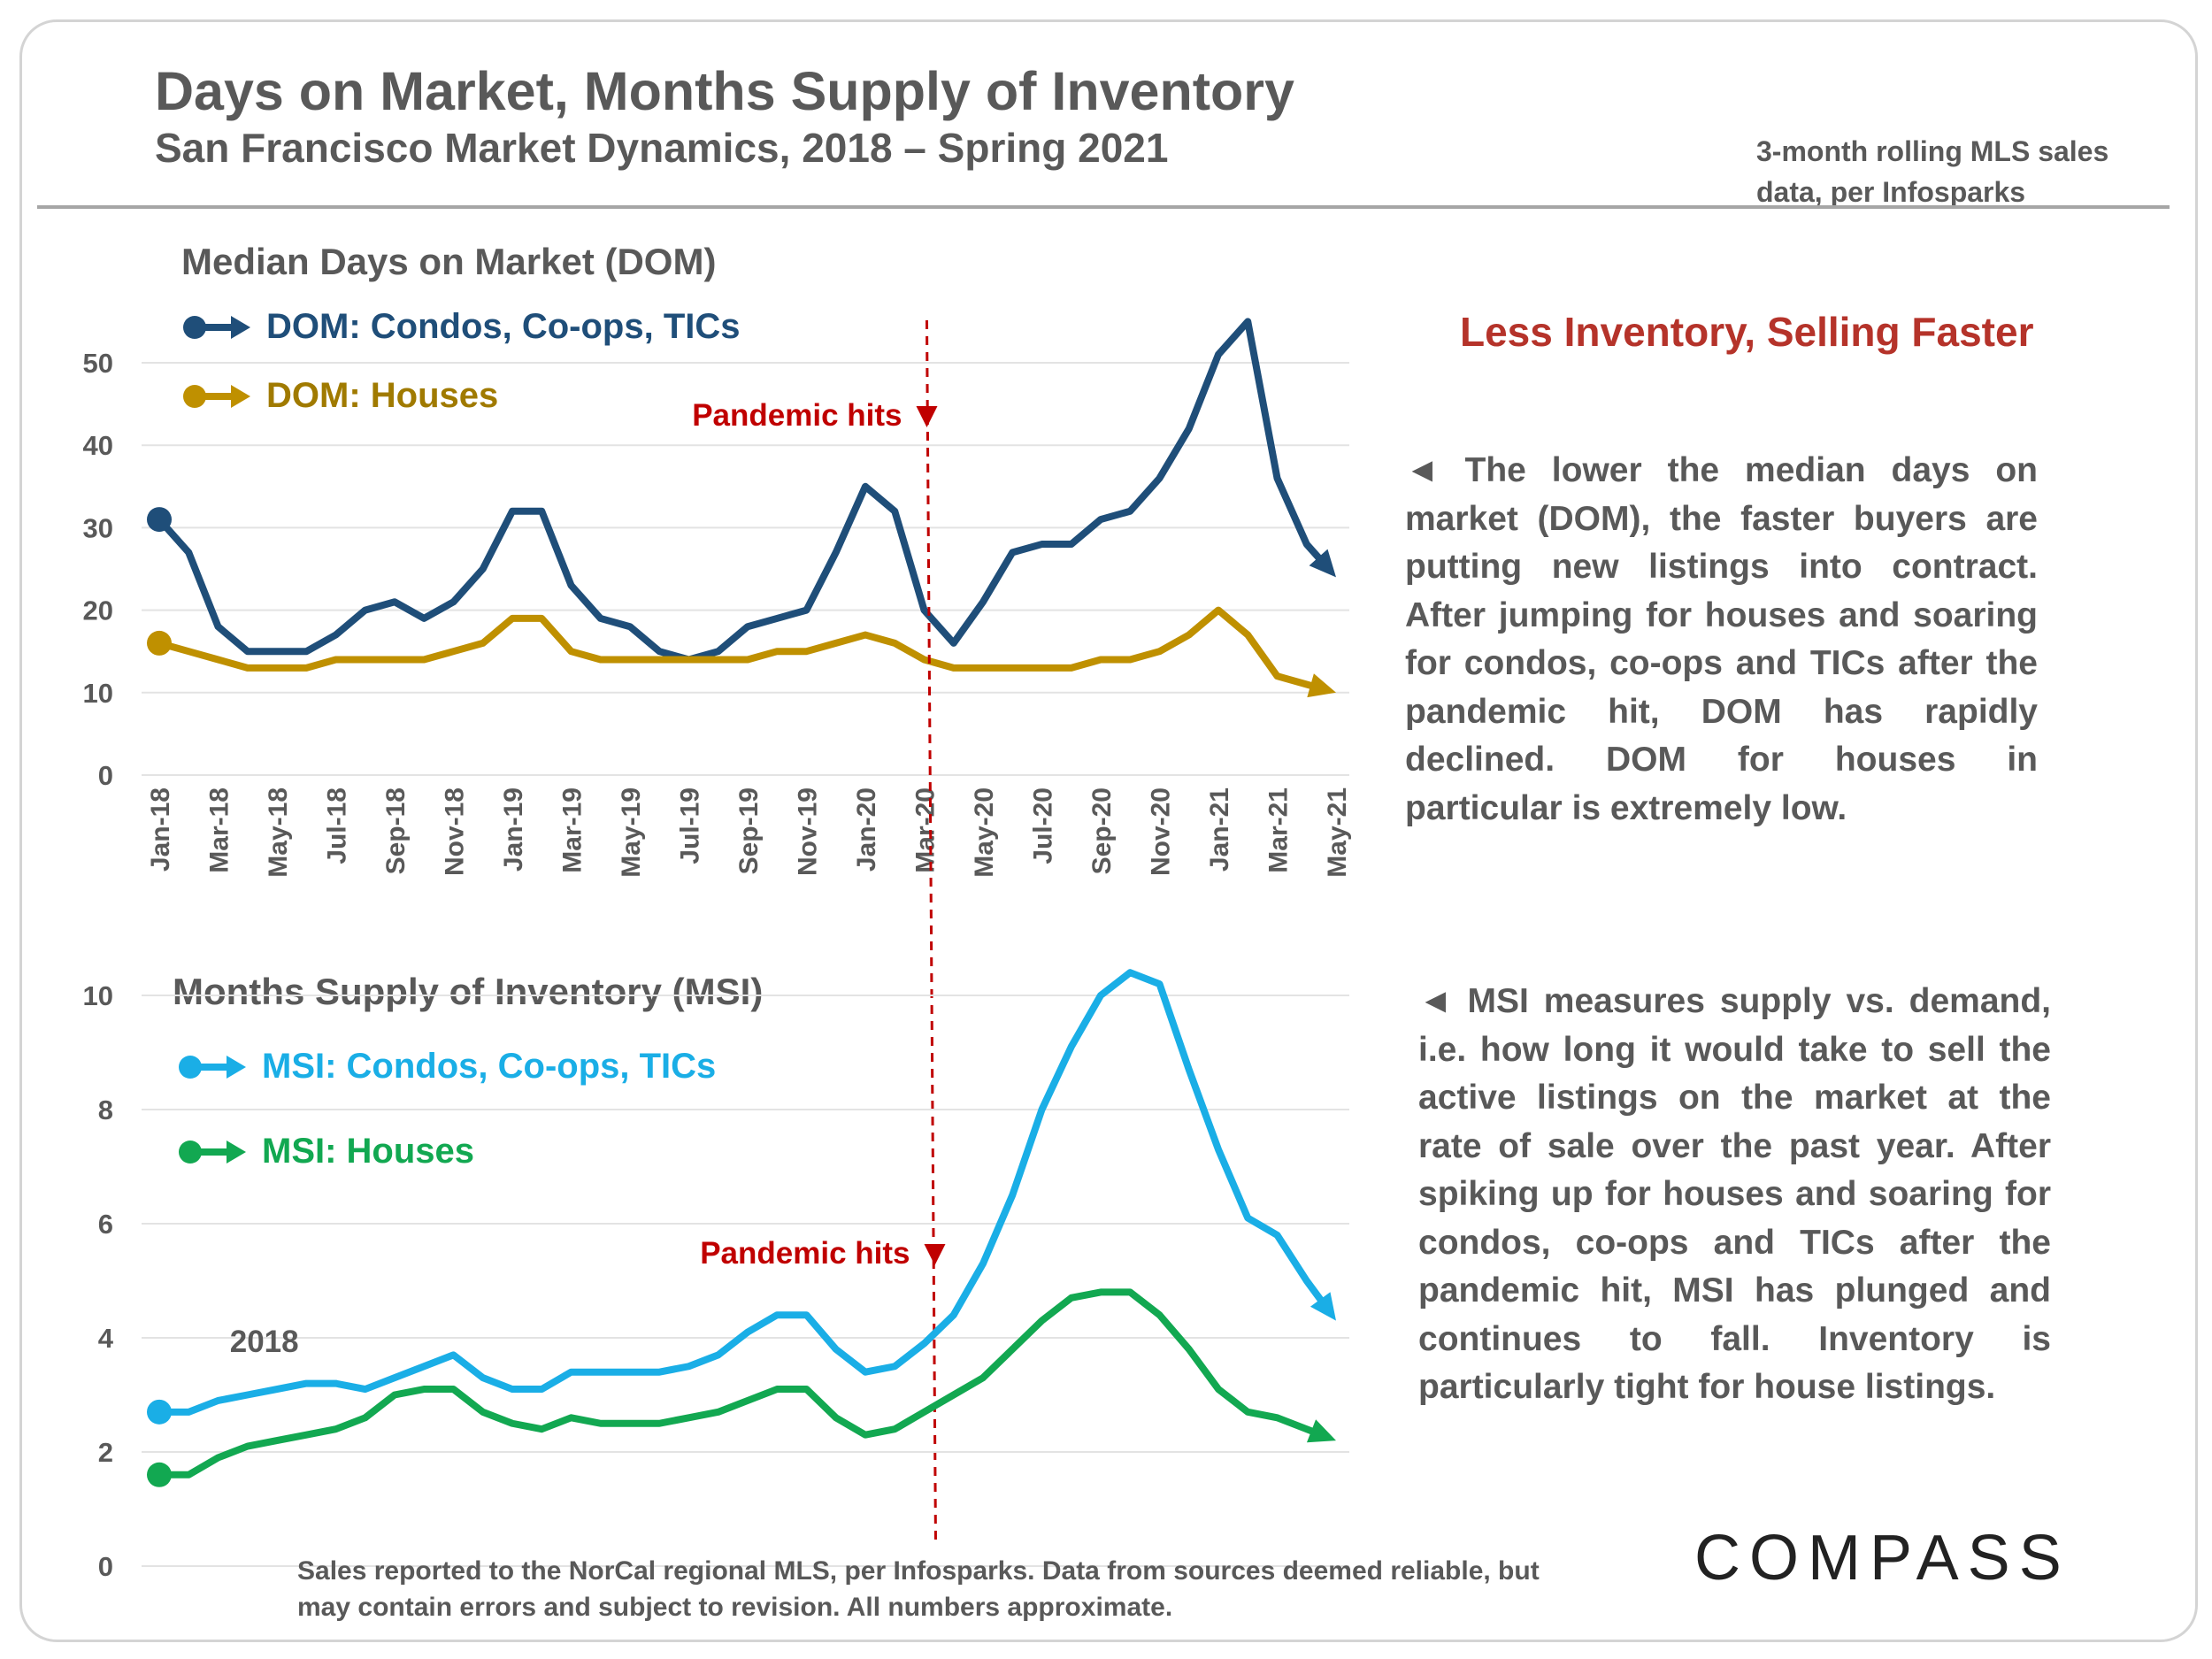 The width and height of the screenshot is (2212, 1659). I want to click on x-tick-label: Jul-19, so click(691, 826).